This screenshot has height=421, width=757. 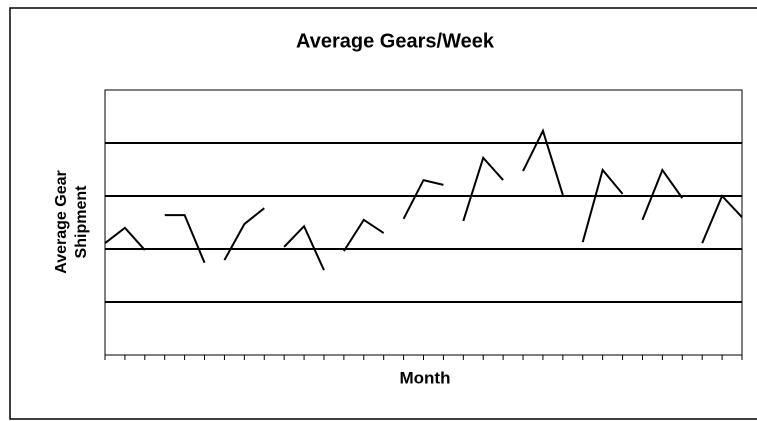 I want to click on y-axis-label-line: Average Gear, so click(x=61, y=221).